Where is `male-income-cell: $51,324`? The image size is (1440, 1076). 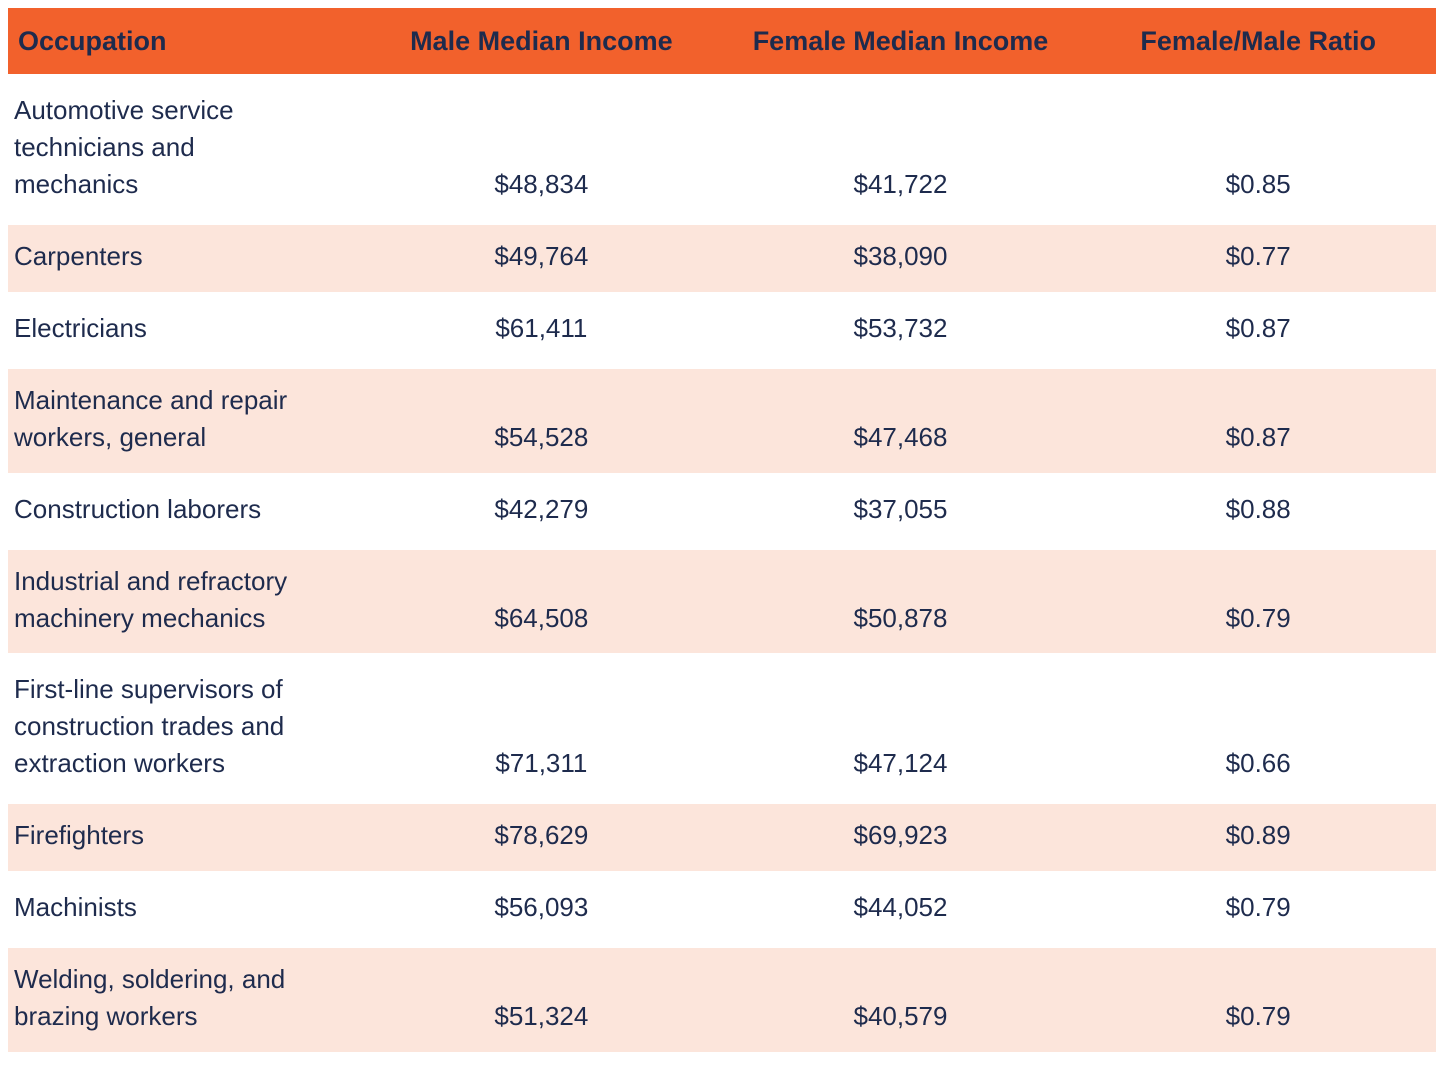
male-income-cell: $51,324 is located at coordinates (541, 999).